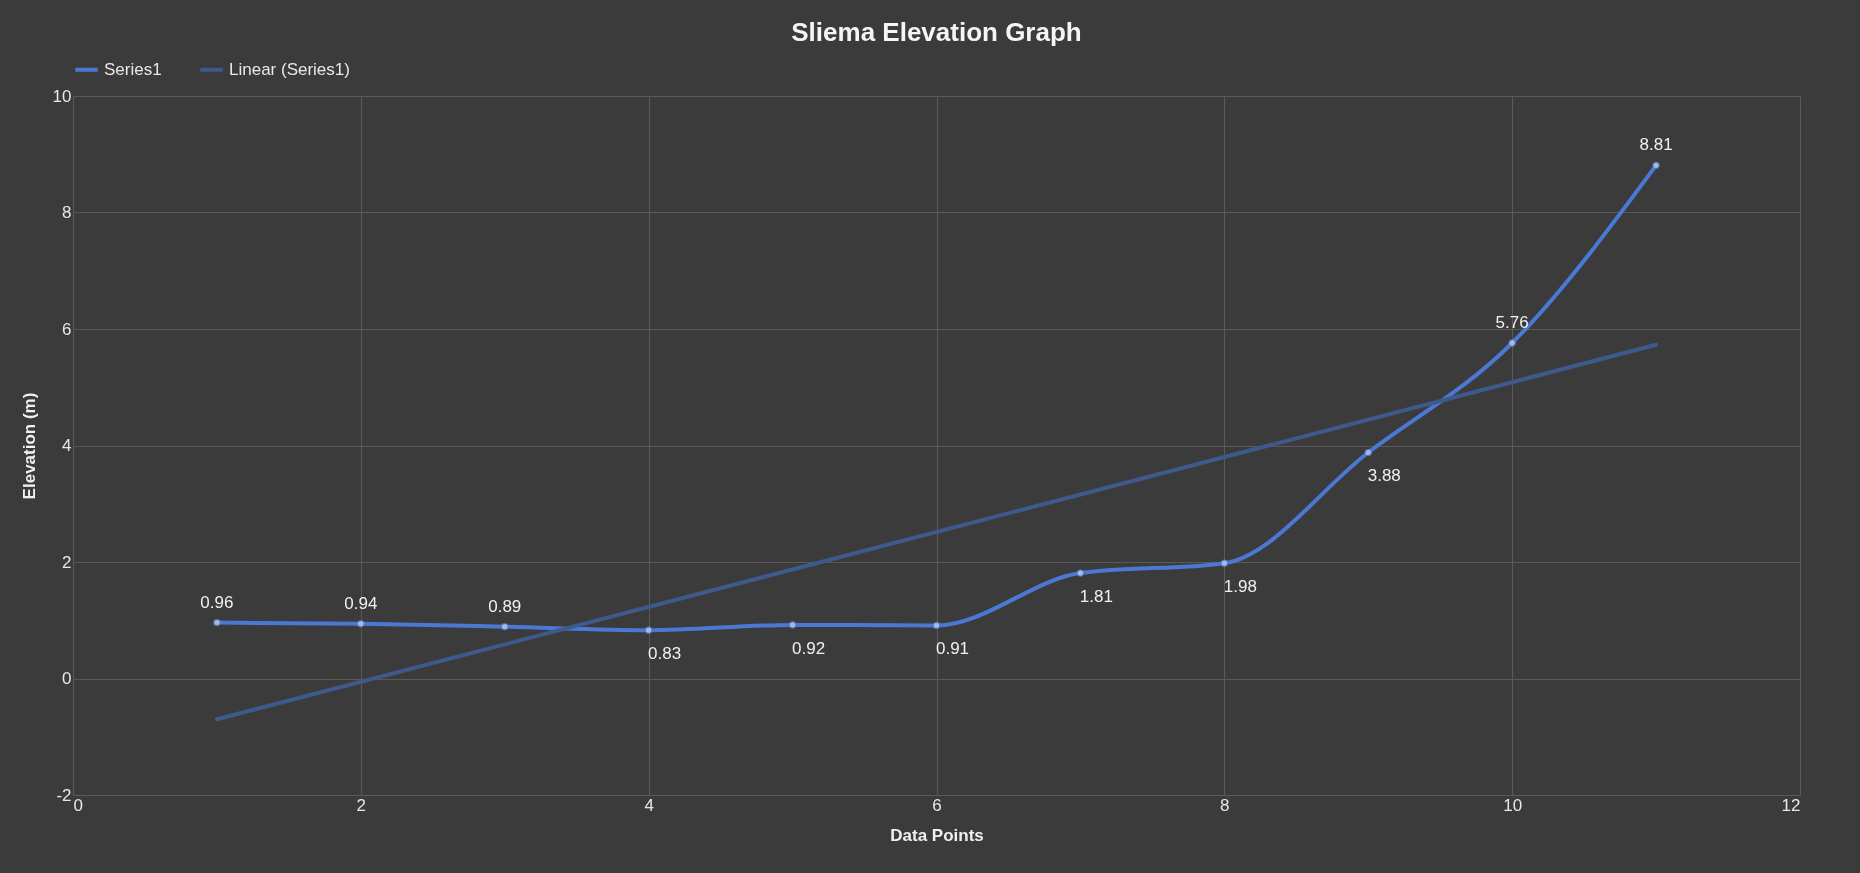  I want to click on data-label: 3.88, so click(1384, 476).